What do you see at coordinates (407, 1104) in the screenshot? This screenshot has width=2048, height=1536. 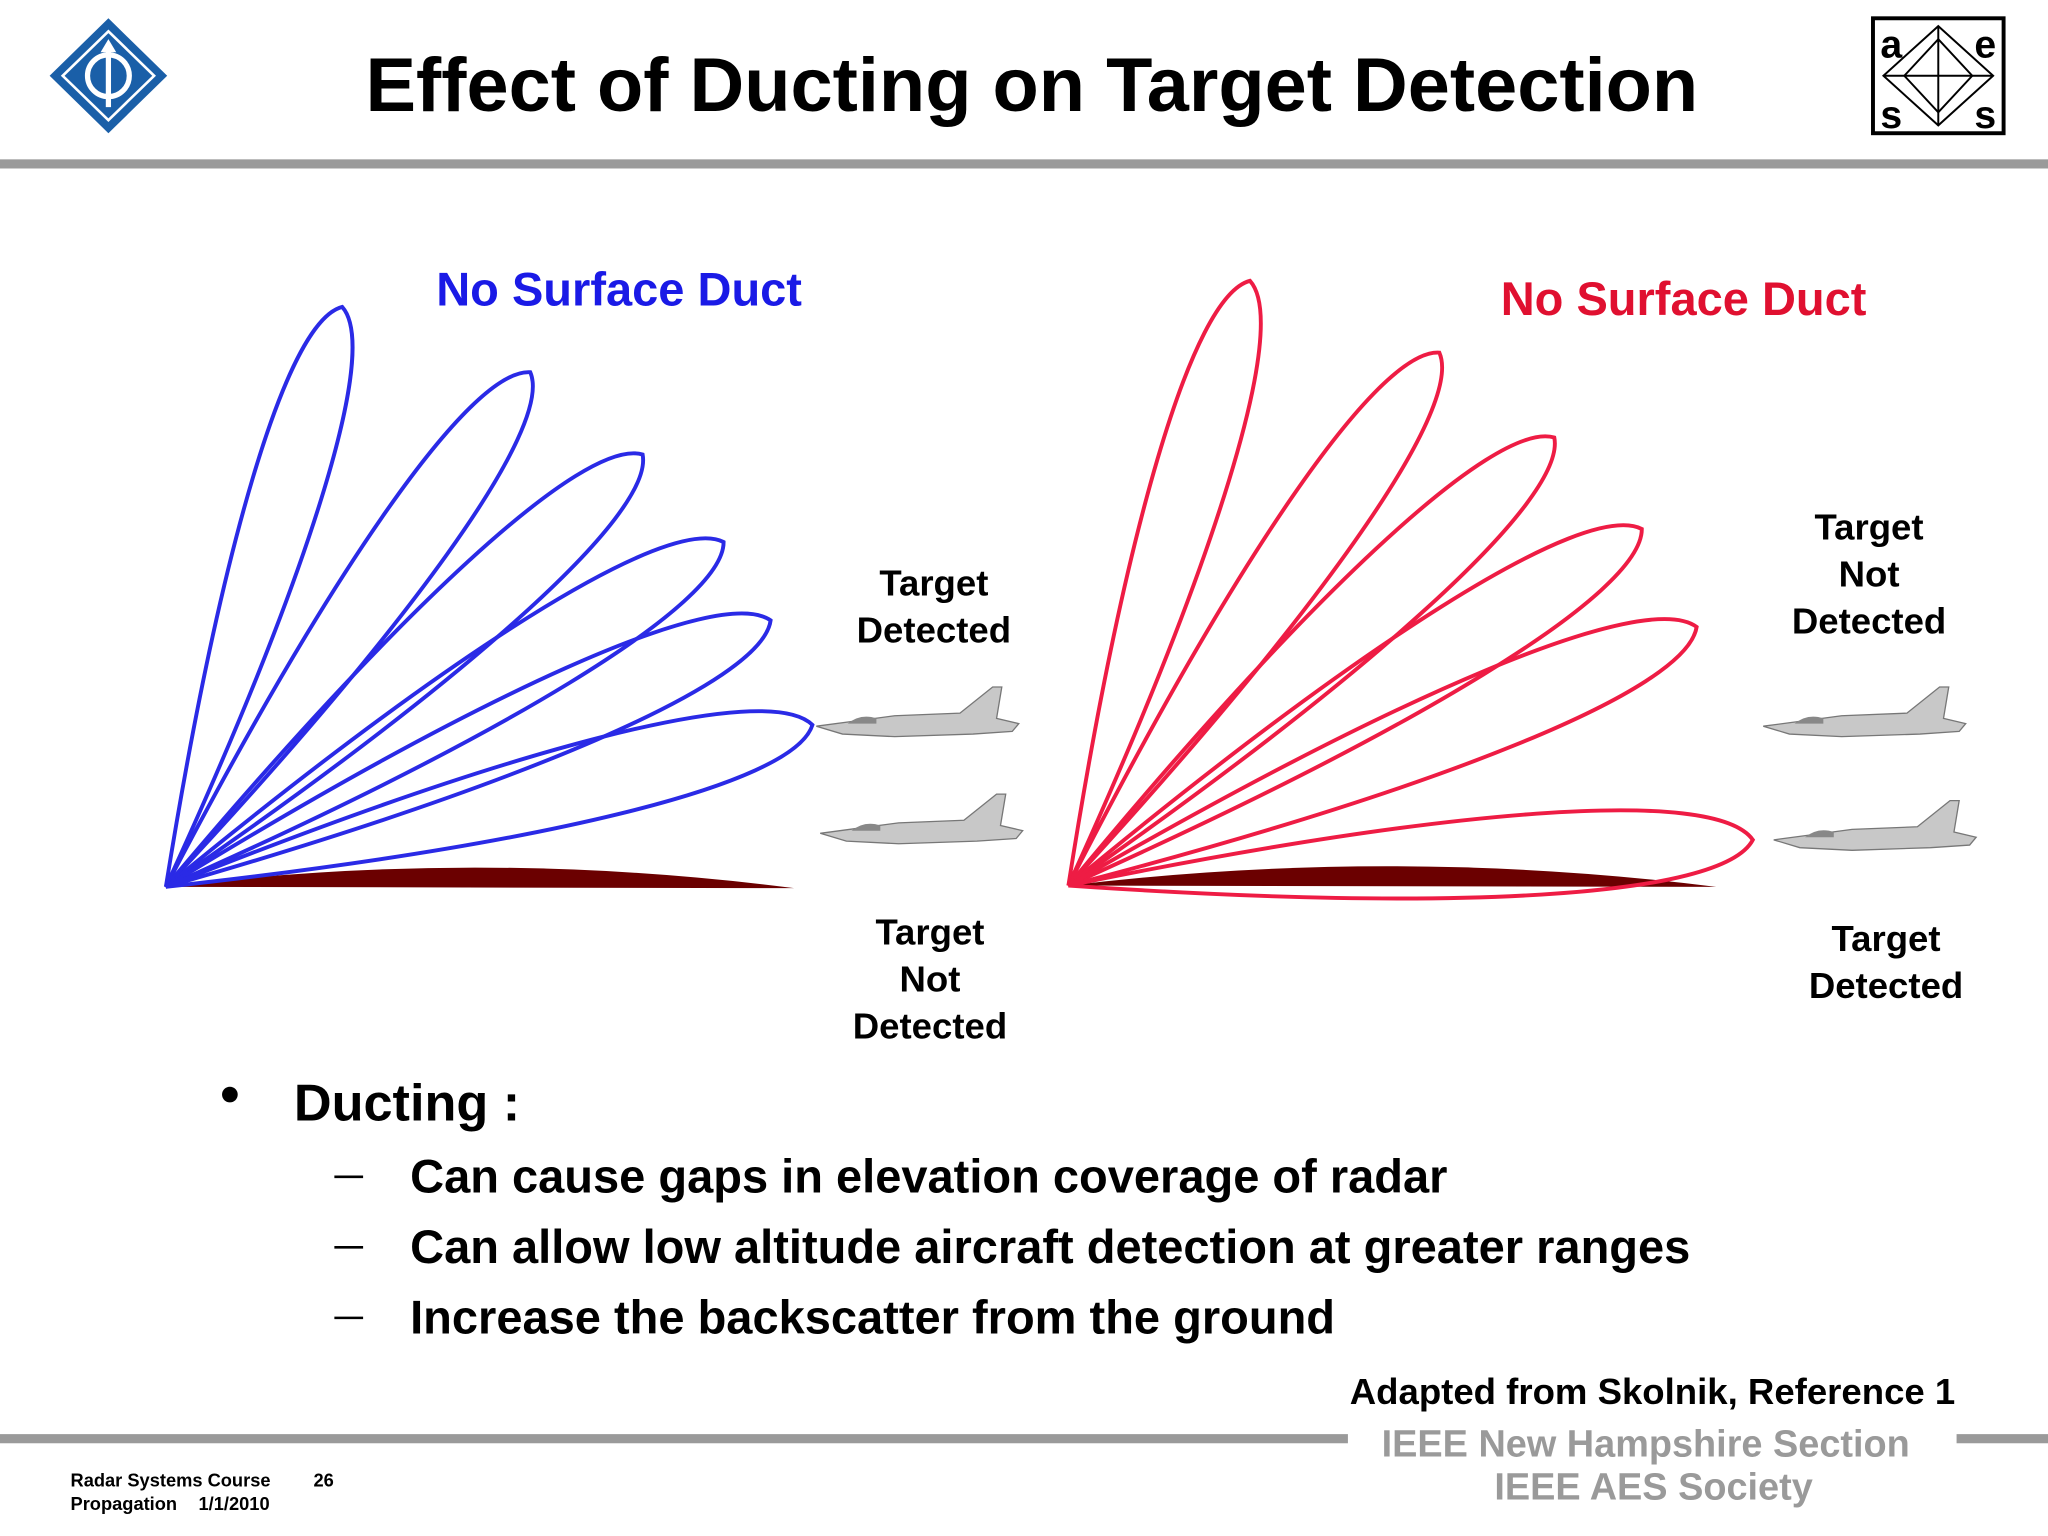 I see `bullet-heading: Ducting :` at bounding box center [407, 1104].